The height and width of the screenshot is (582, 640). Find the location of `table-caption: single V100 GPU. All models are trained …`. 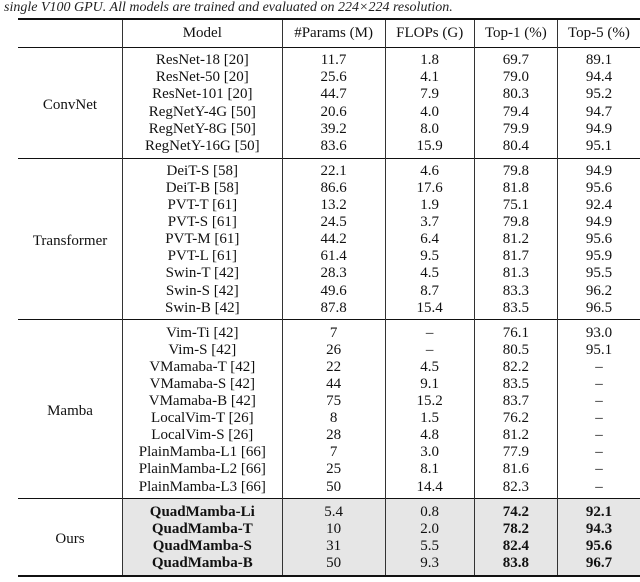

table-caption: single V100 GPU. All models are trained … is located at coordinates (228, 7).